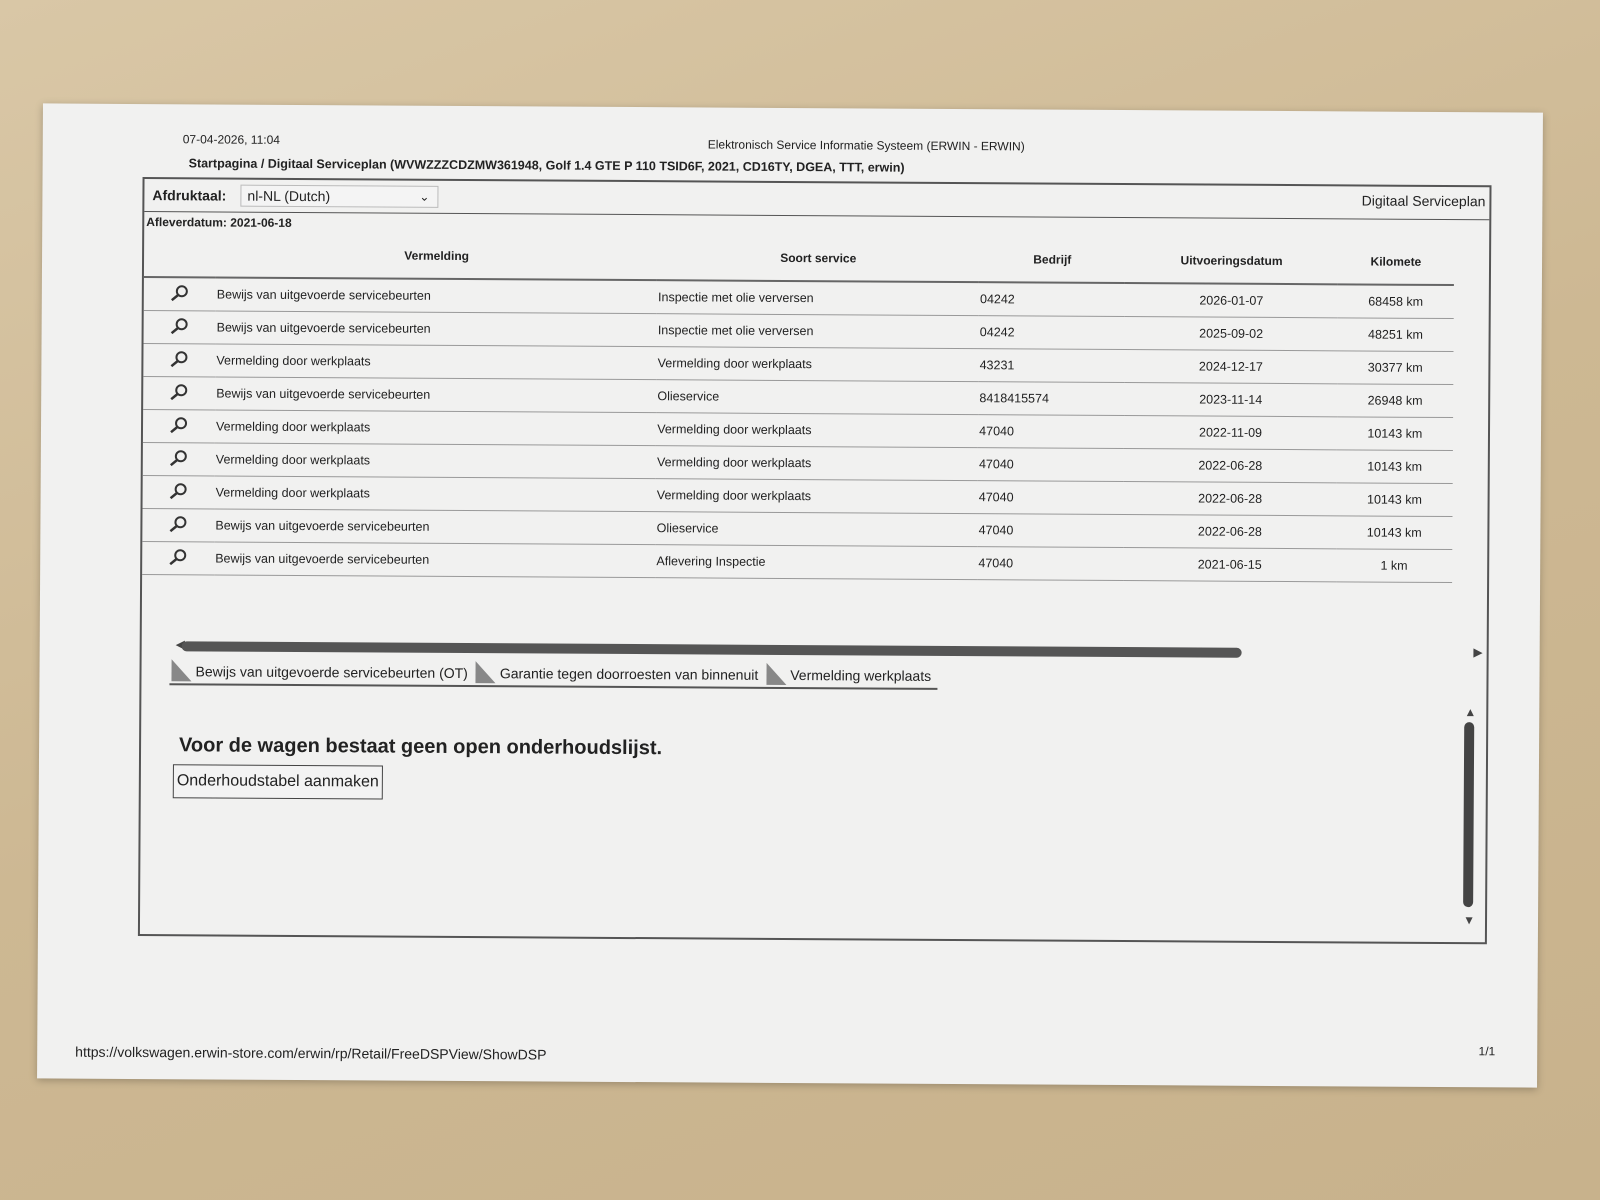 The height and width of the screenshot is (1200, 1600). What do you see at coordinates (1395, 400) in the screenshot?
I see `km-cell: 26948 km` at bounding box center [1395, 400].